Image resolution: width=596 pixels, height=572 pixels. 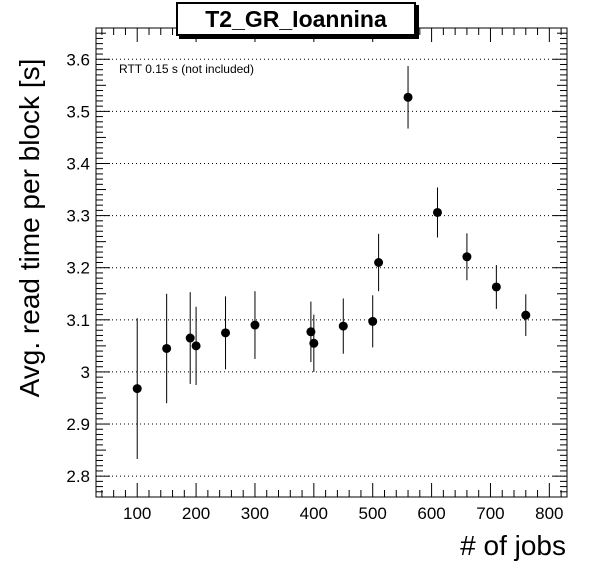 I want to click on chart-title: T2_GR_Ioannina, so click(x=296, y=19).